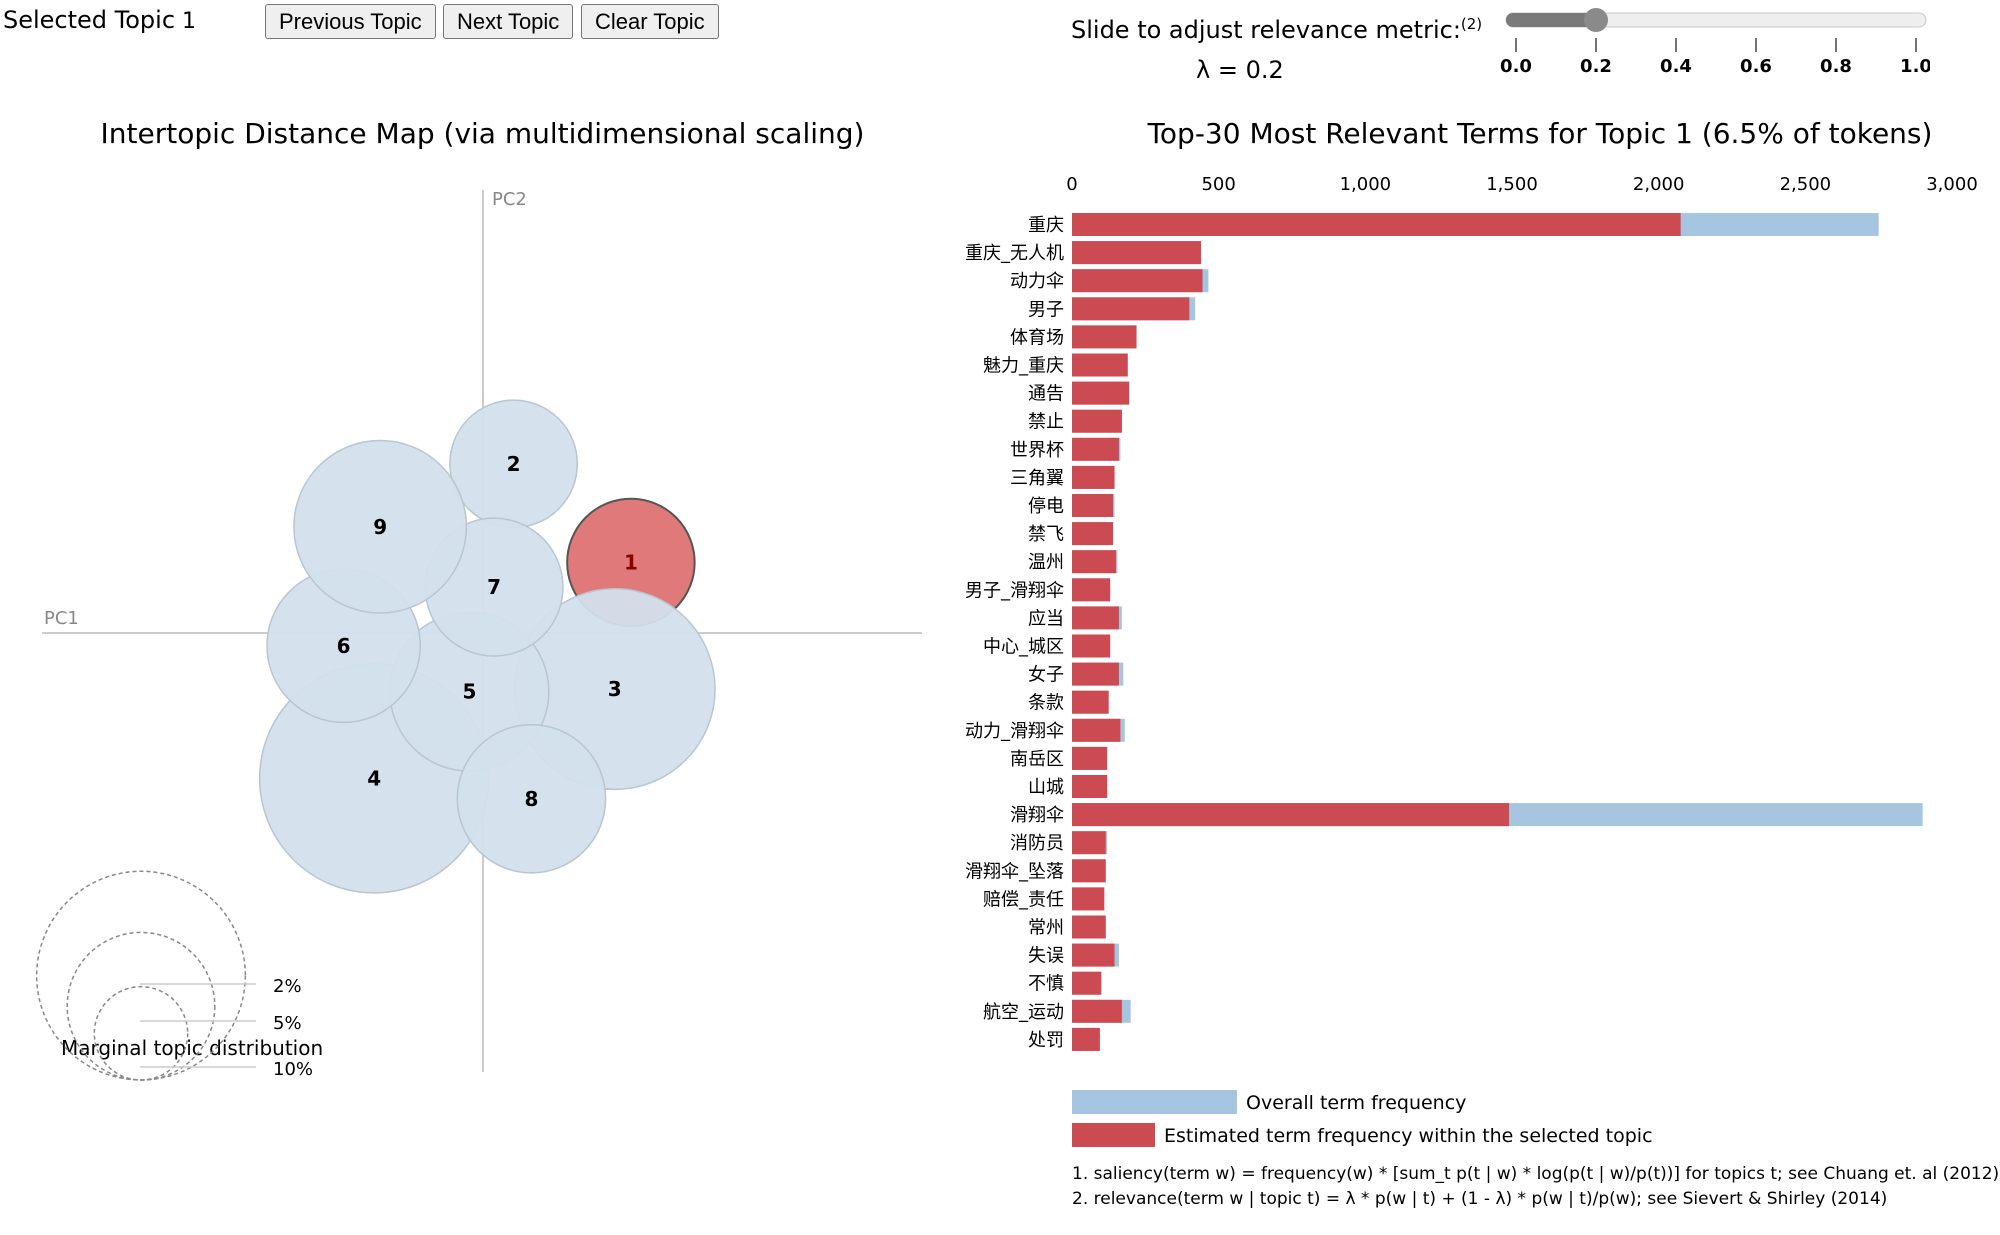 The image size is (2000, 1235). Describe the element at coordinates (1952, 184) in the screenshot. I see `x-tick-label: 3,000` at that location.